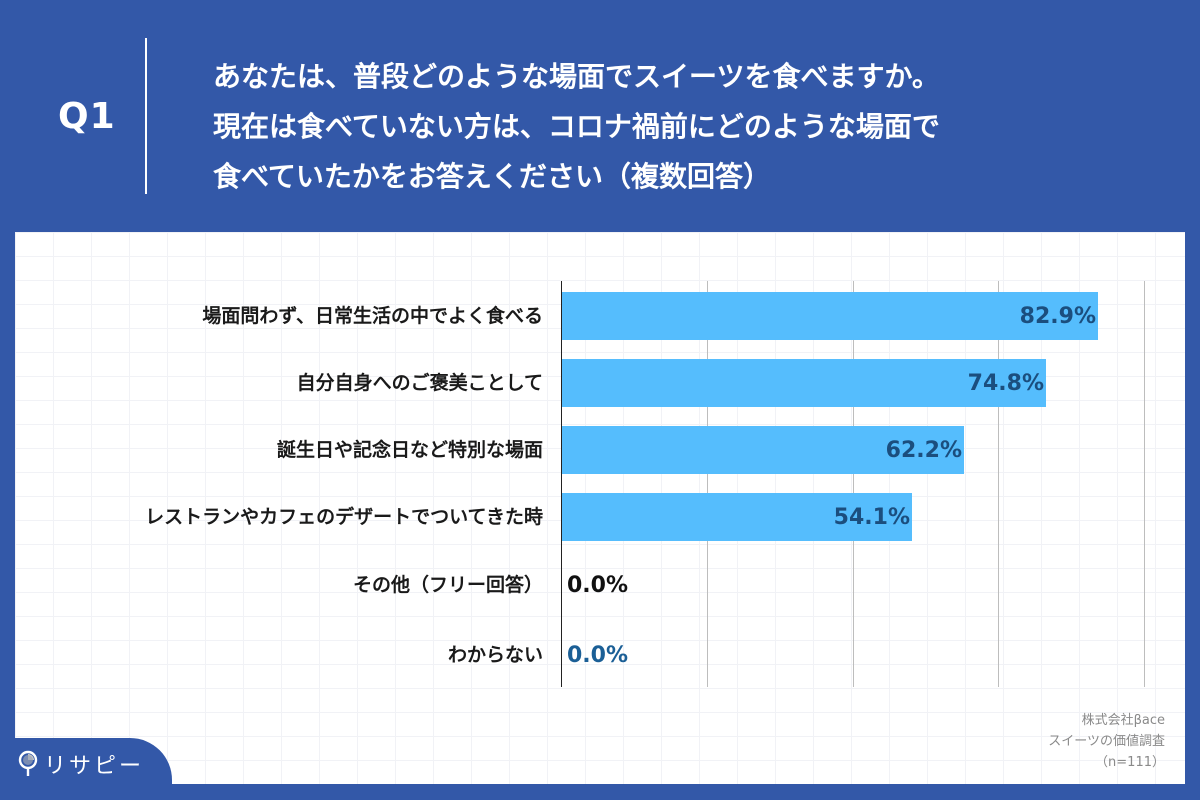  Describe the element at coordinates (576, 76) in the screenshot. I see `question-line-1: あなたは、普段どのような場面でスイーツを食べますか。` at that location.